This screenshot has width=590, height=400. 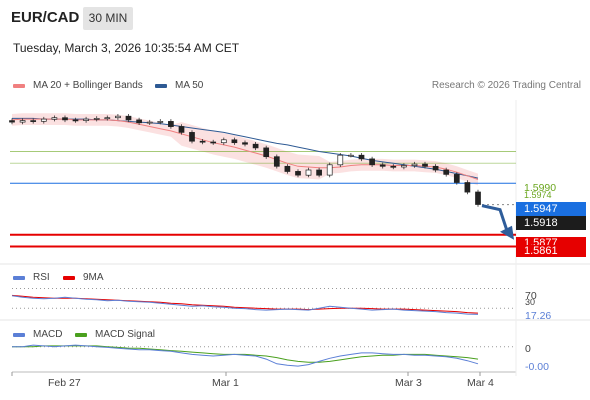 What do you see at coordinates (538, 314) in the screenshot?
I see `rsi-current-label: 17.26` at bounding box center [538, 314].